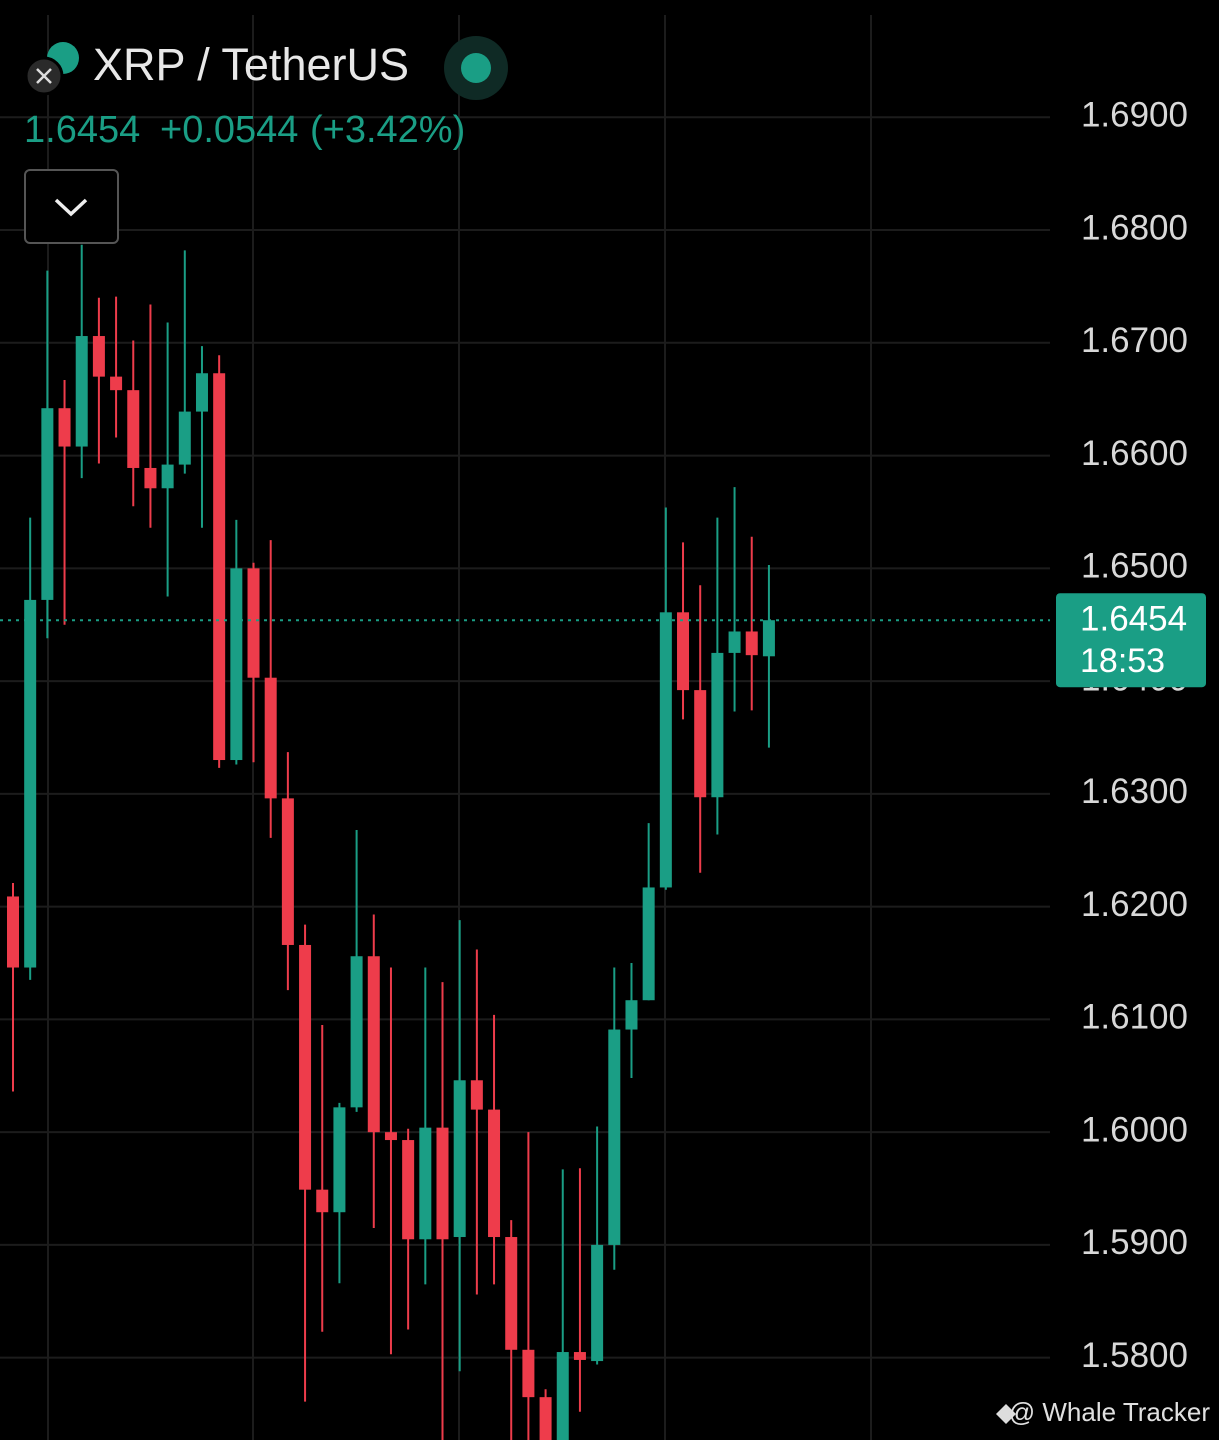 The width and height of the screenshot is (1219, 1440). I want to click on y-tick-label: 1.6200, so click(1134, 904).